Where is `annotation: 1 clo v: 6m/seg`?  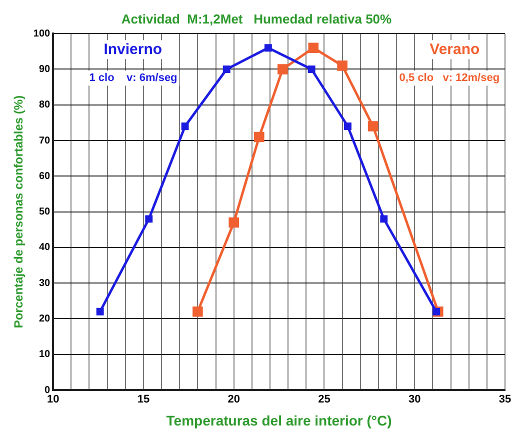 annotation: 1 clo v: 6m/seg is located at coordinates (133, 78).